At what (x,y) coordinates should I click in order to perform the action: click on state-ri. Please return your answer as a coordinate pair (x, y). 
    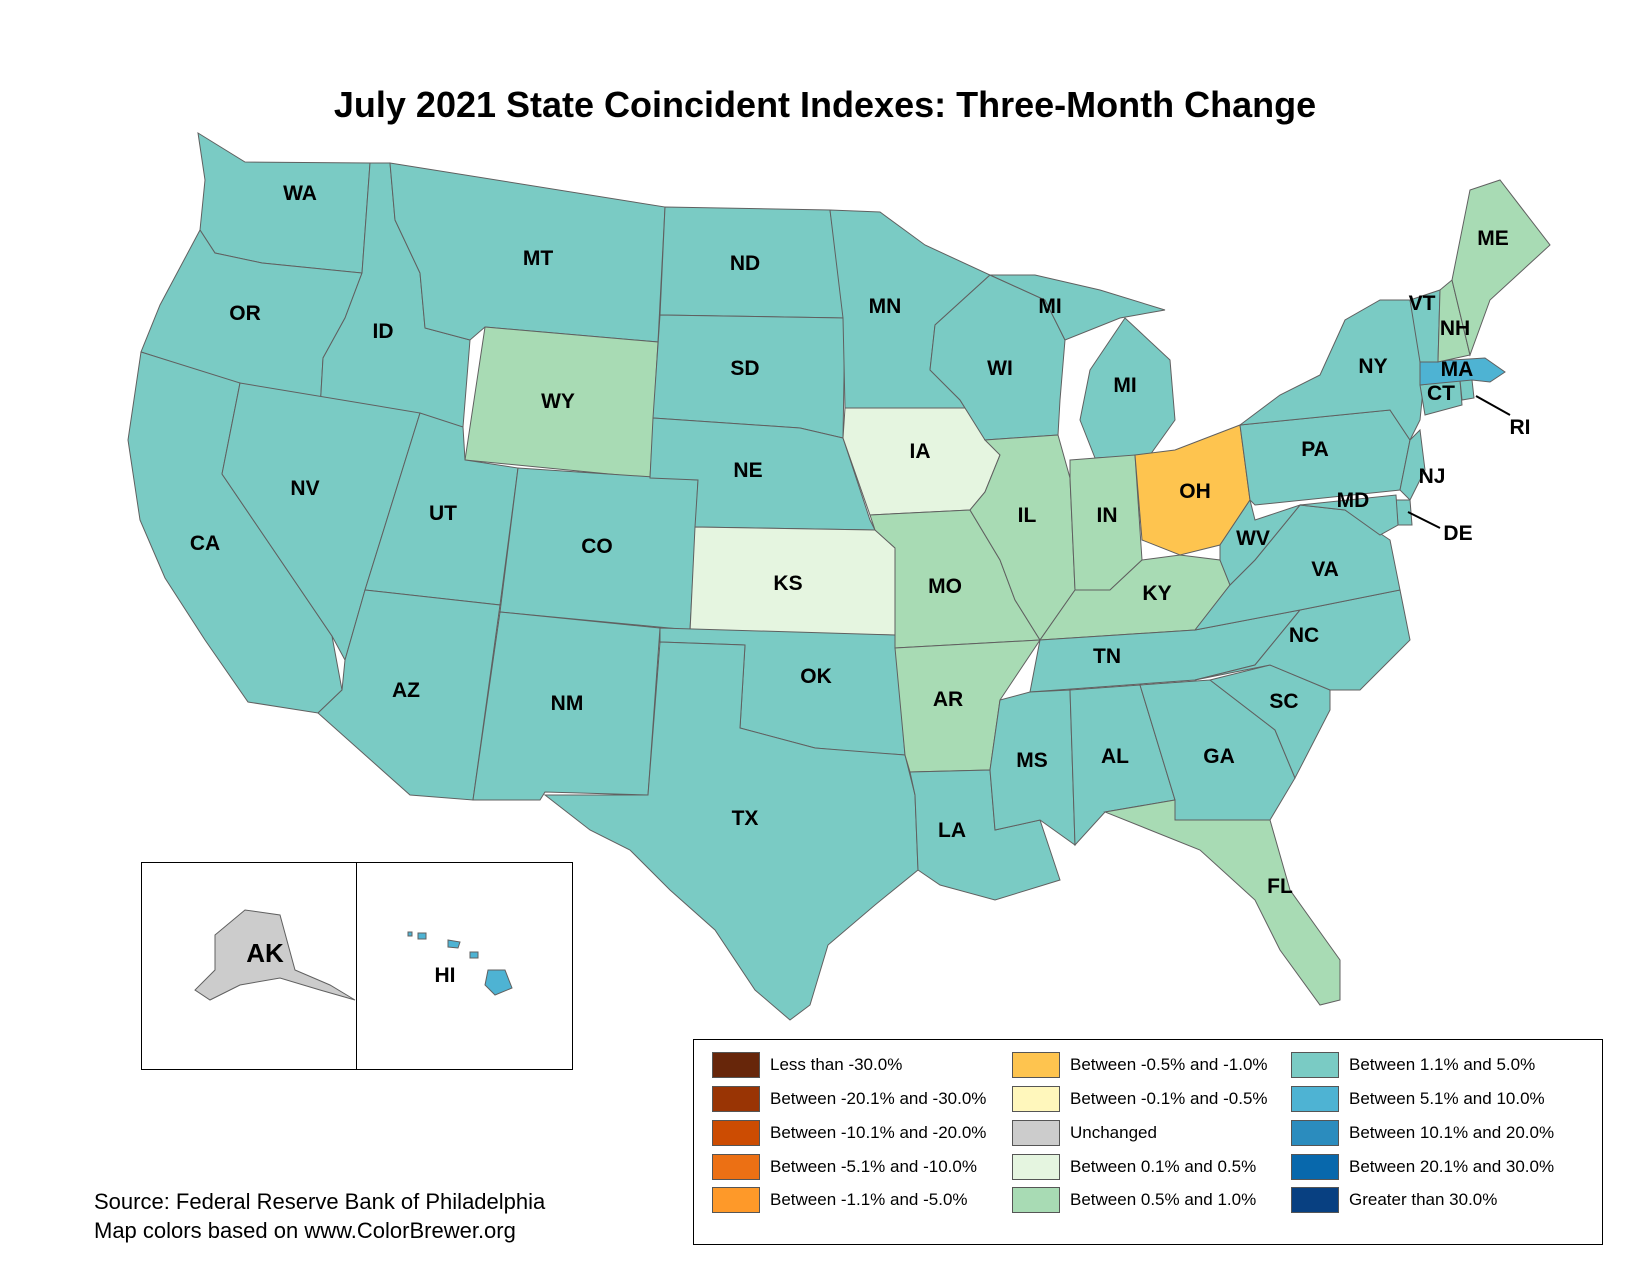
    Looking at the image, I should click on (1467, 390).